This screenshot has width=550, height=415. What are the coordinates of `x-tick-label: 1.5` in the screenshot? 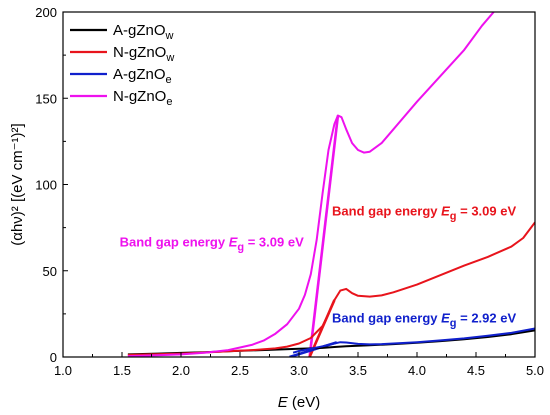 It's located at (122, 370).